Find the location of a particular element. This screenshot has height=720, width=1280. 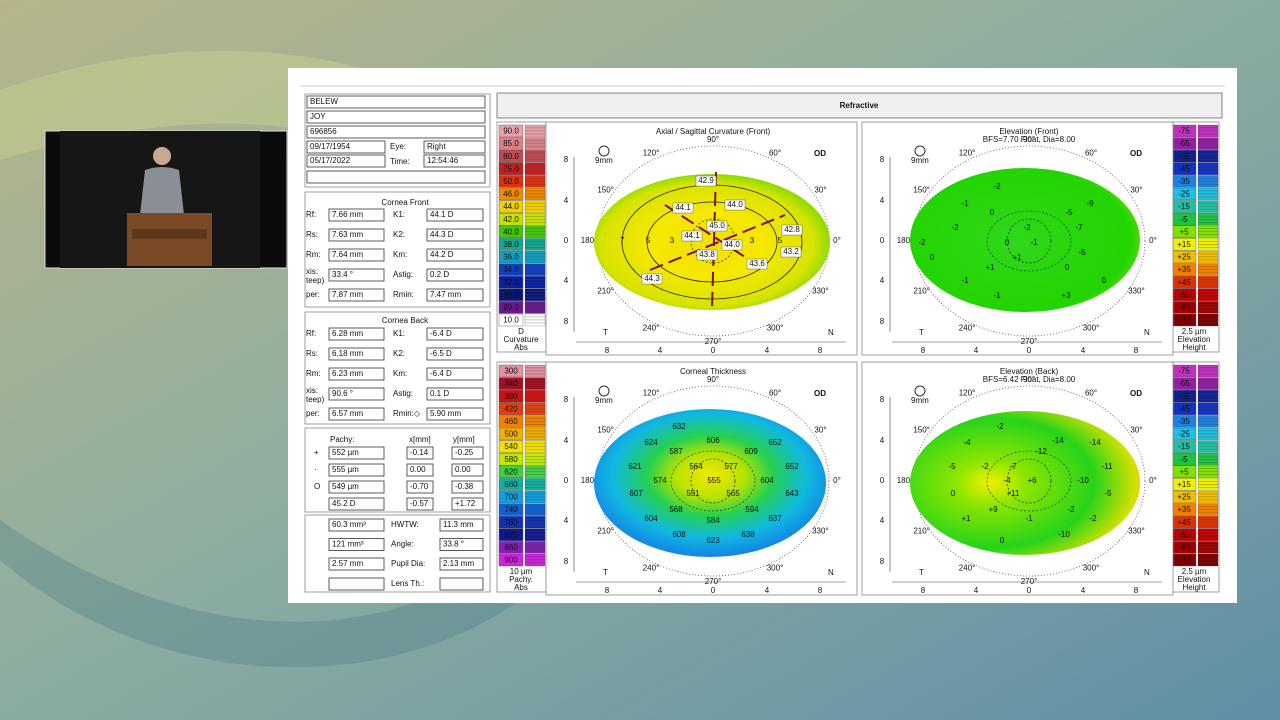

map-value: 43.2 is located at coordinates (791, 251).